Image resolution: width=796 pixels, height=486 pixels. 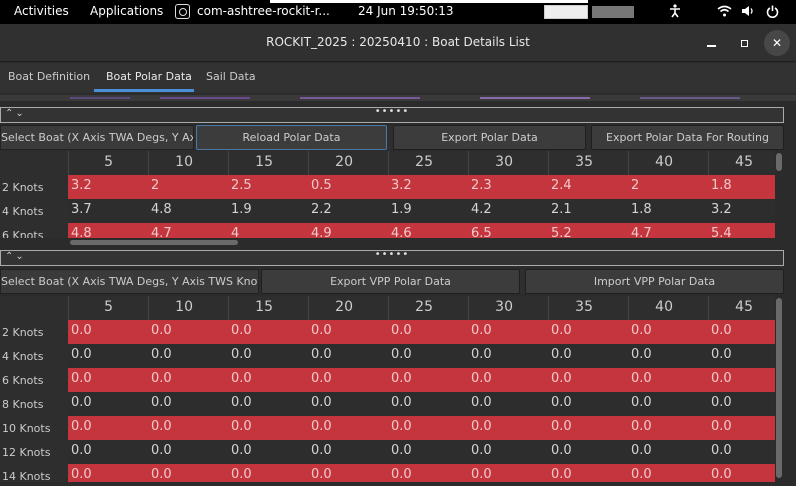 I want to click on lower-vertical-scrollbar, so click(x=779, y=388).